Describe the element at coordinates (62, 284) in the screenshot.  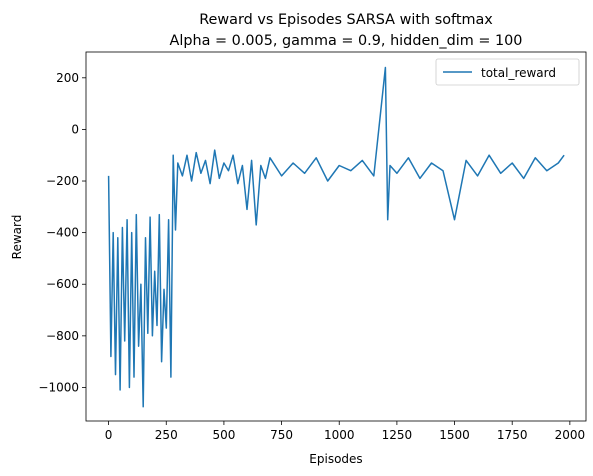
I see `y-tick-label: −600` at that location.